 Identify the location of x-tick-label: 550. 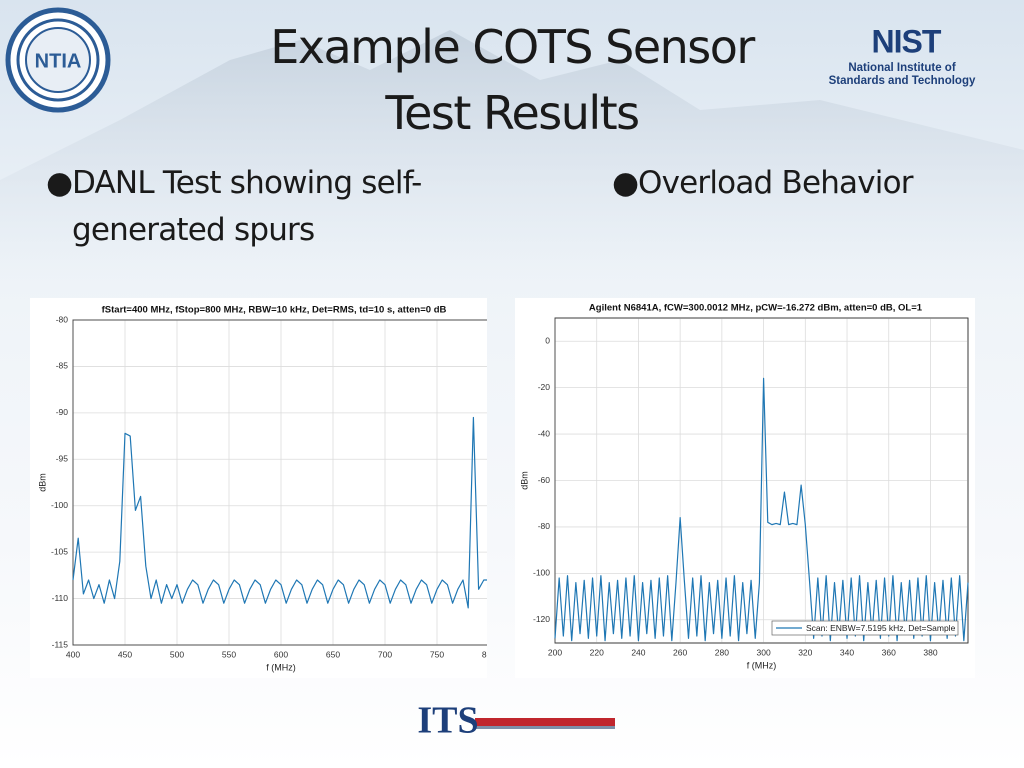
(229, 654).